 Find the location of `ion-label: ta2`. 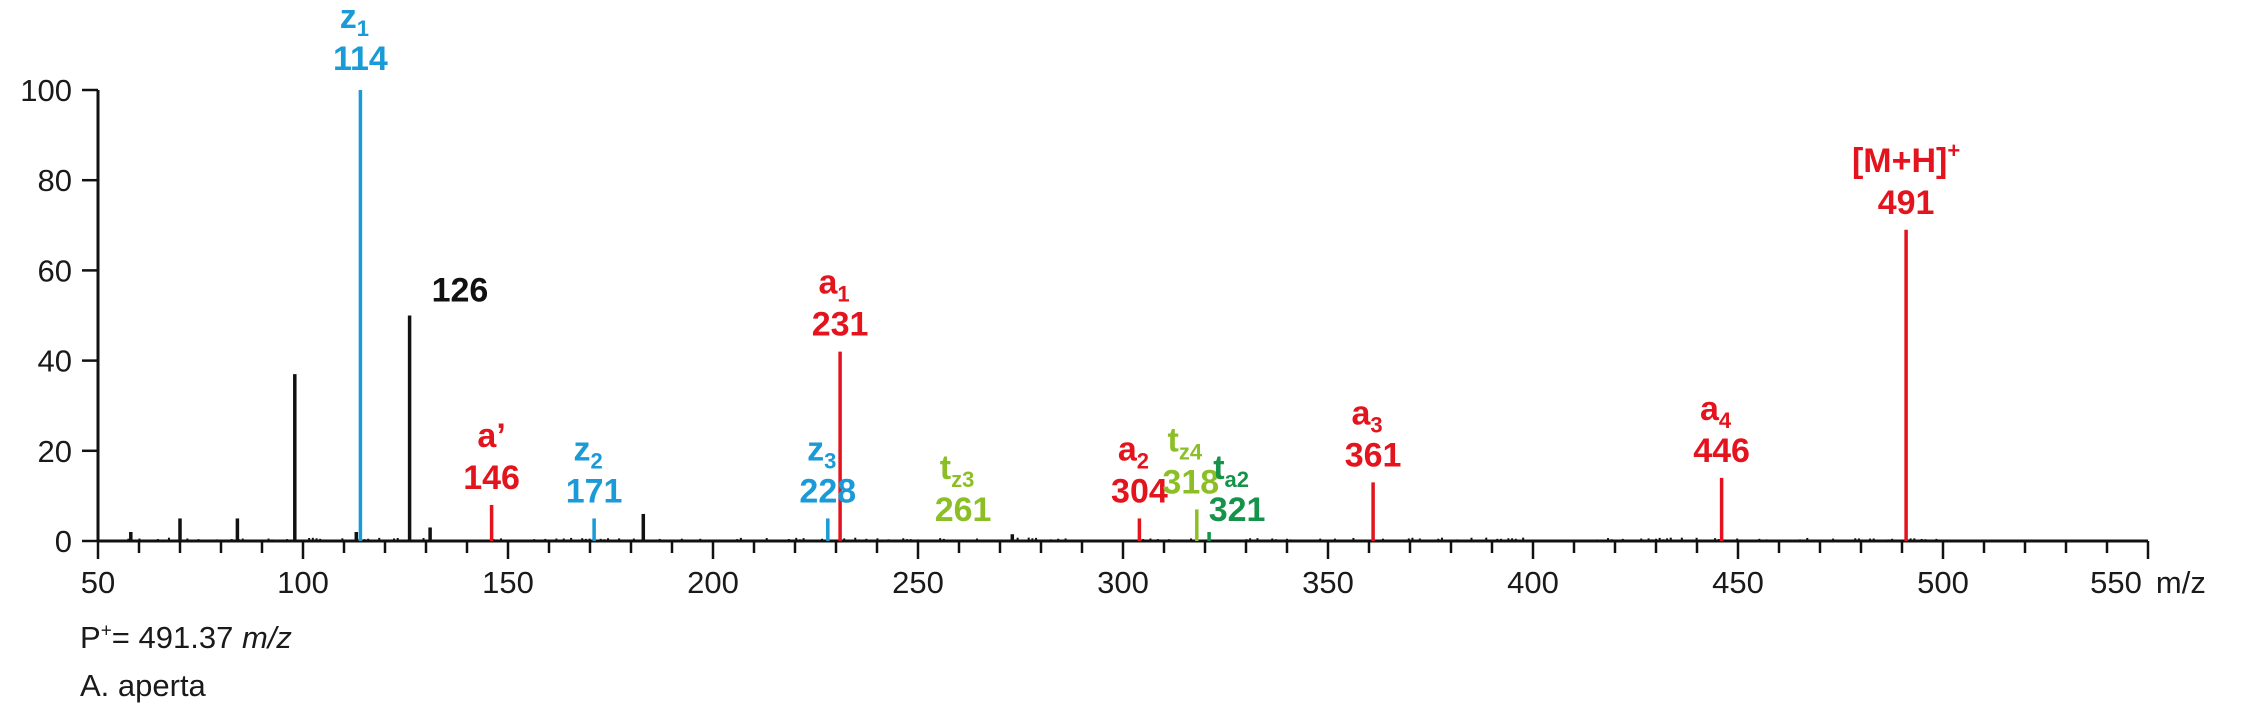

ion-label: ta2 is located at coordinates (1231, 470).